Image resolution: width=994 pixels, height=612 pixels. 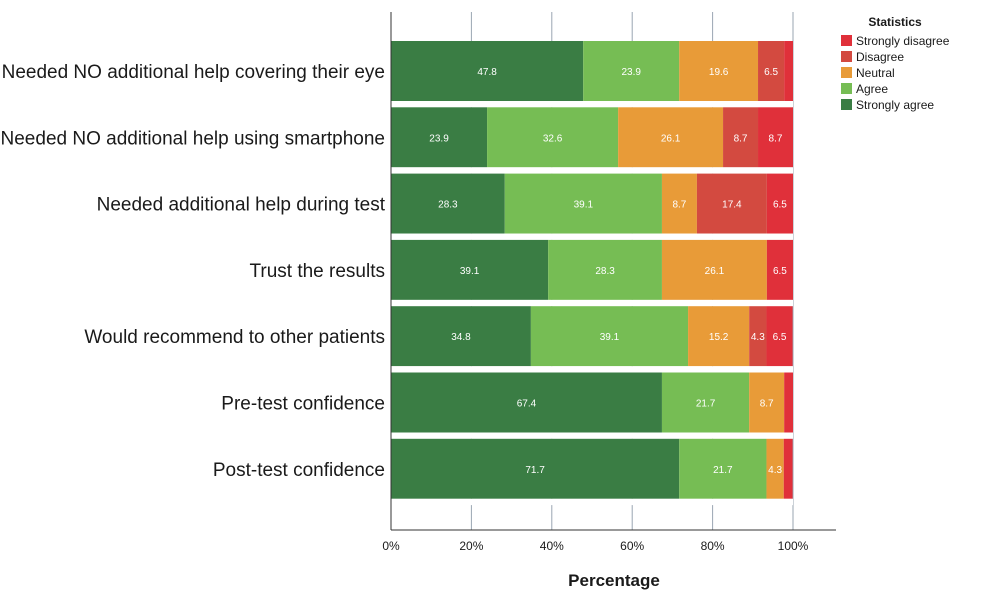 I want to click on category-label: Post-test confidence, so click(x=299, y=470).